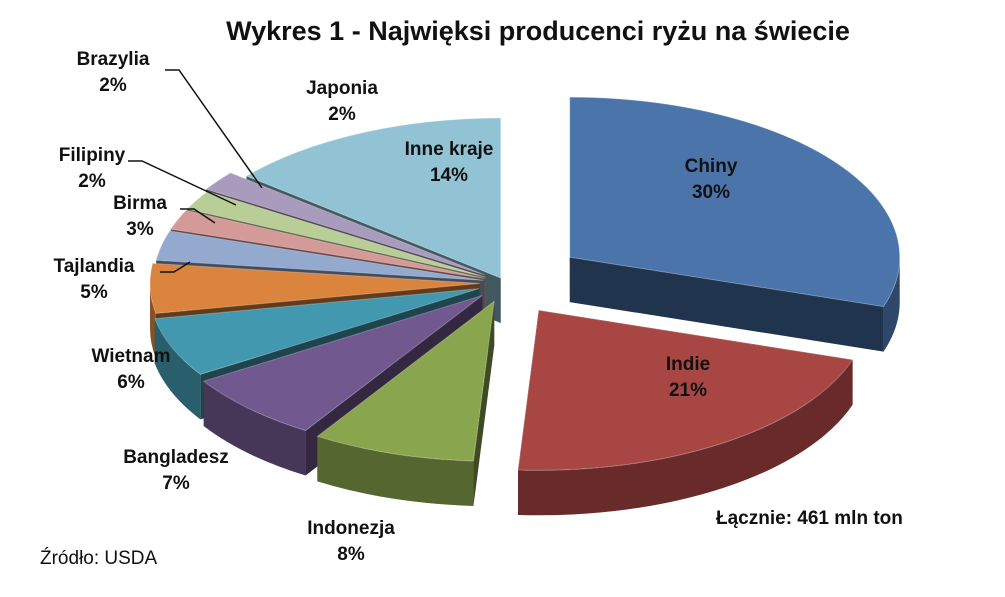 The image size is (1005, 597). Describe the element at coordinates (131, 382) in the screenshot. I see `slice-value-label: 6%` at that location.